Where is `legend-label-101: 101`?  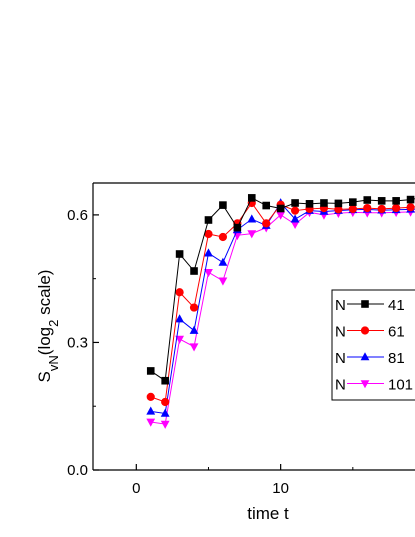
legend-label-101: 101 is located at coordinates (400, 385).